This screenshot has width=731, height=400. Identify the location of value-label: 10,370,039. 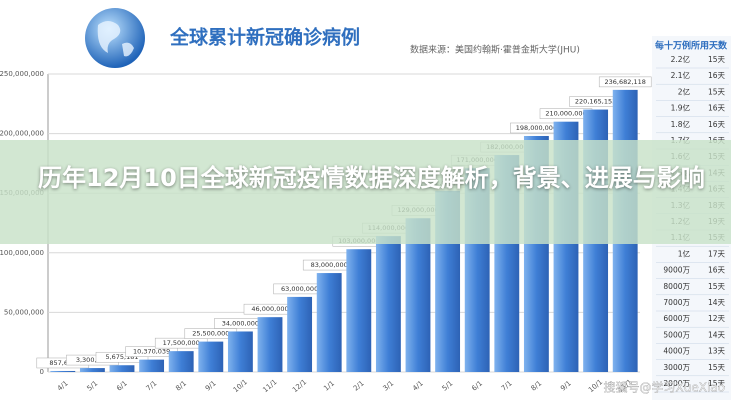
(151, 352).